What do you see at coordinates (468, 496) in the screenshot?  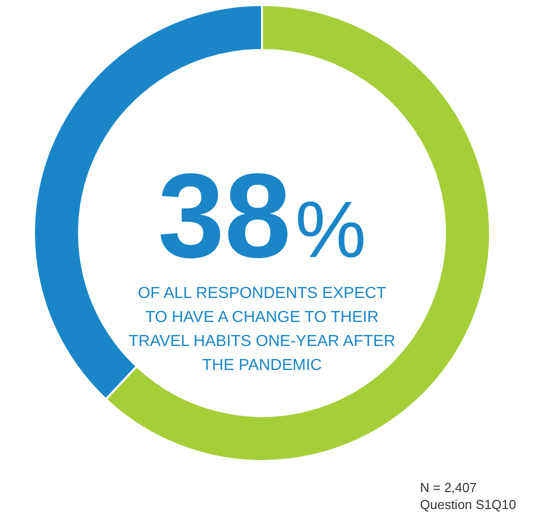 I see `text: N = 2,407 Question S1Q10` at bounding box center [468, 496].